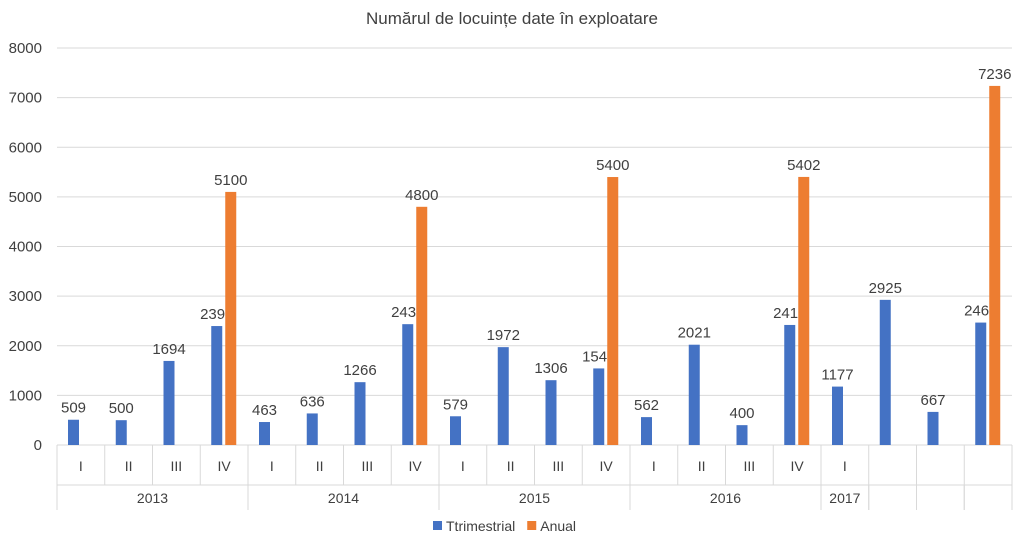  What do you see at coordinates (694, 333) in the screenshot?
I see `data-label: 2021` at bounding box center [694, 333].